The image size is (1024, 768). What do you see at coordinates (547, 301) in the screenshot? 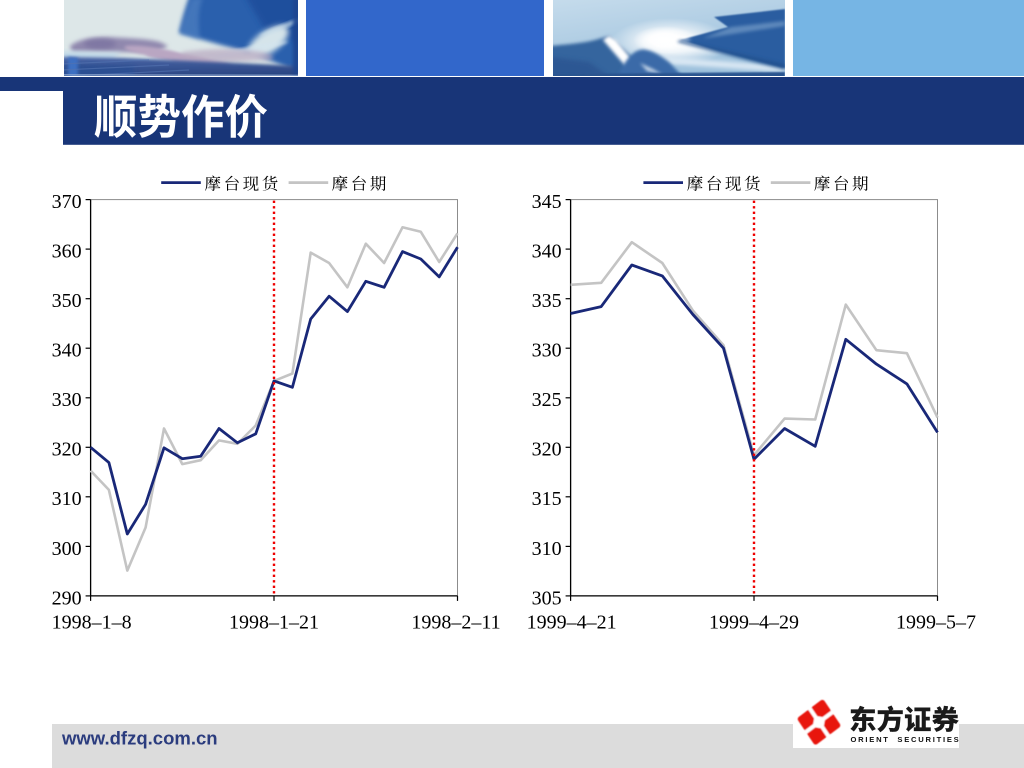
I see `svg-text: 335` at bounding box center [547, 301].